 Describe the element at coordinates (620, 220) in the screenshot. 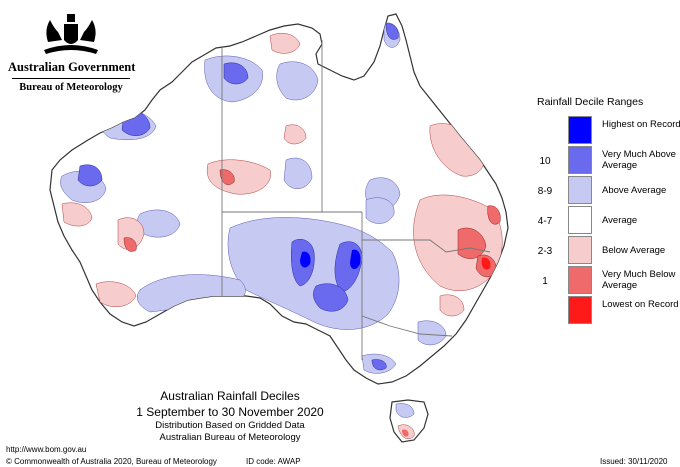

I see `legend-label: Average` at that location.